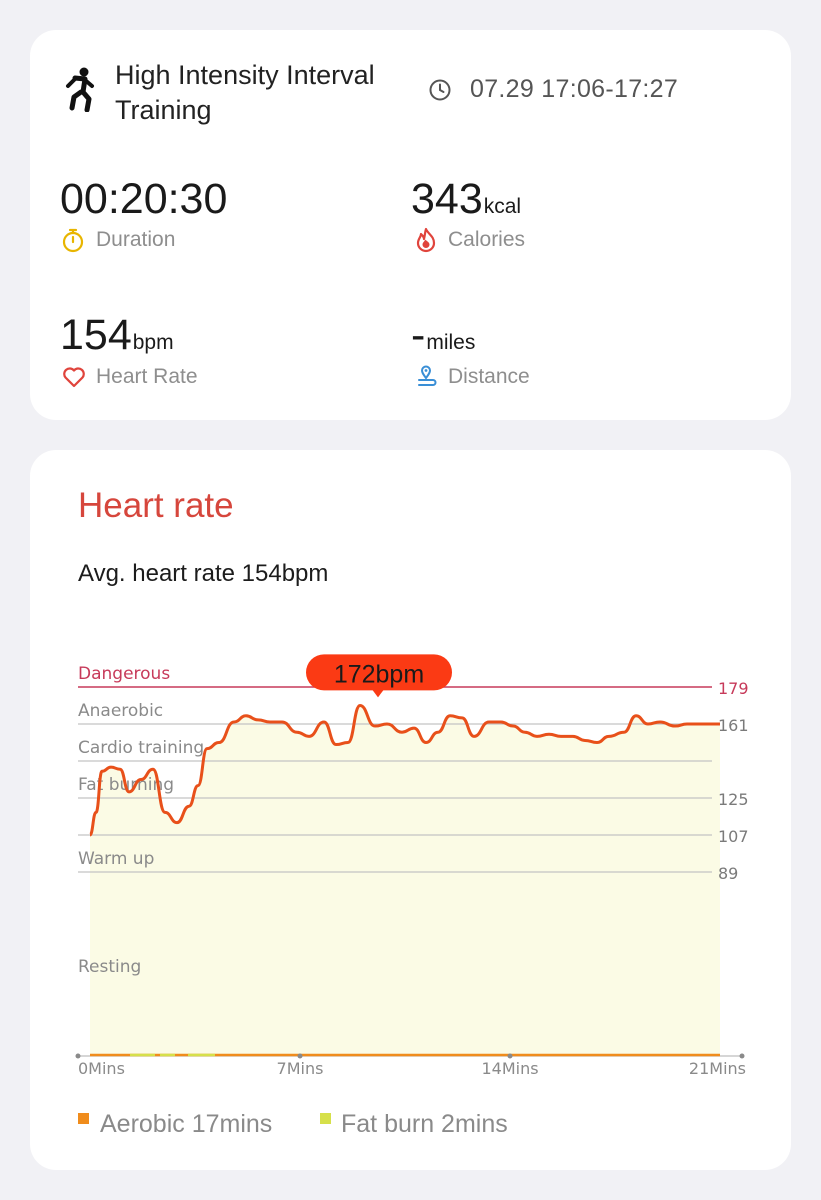 This screenshot has height=1200, width=821. I want to click on calories-value: 343, so click(447, 199).